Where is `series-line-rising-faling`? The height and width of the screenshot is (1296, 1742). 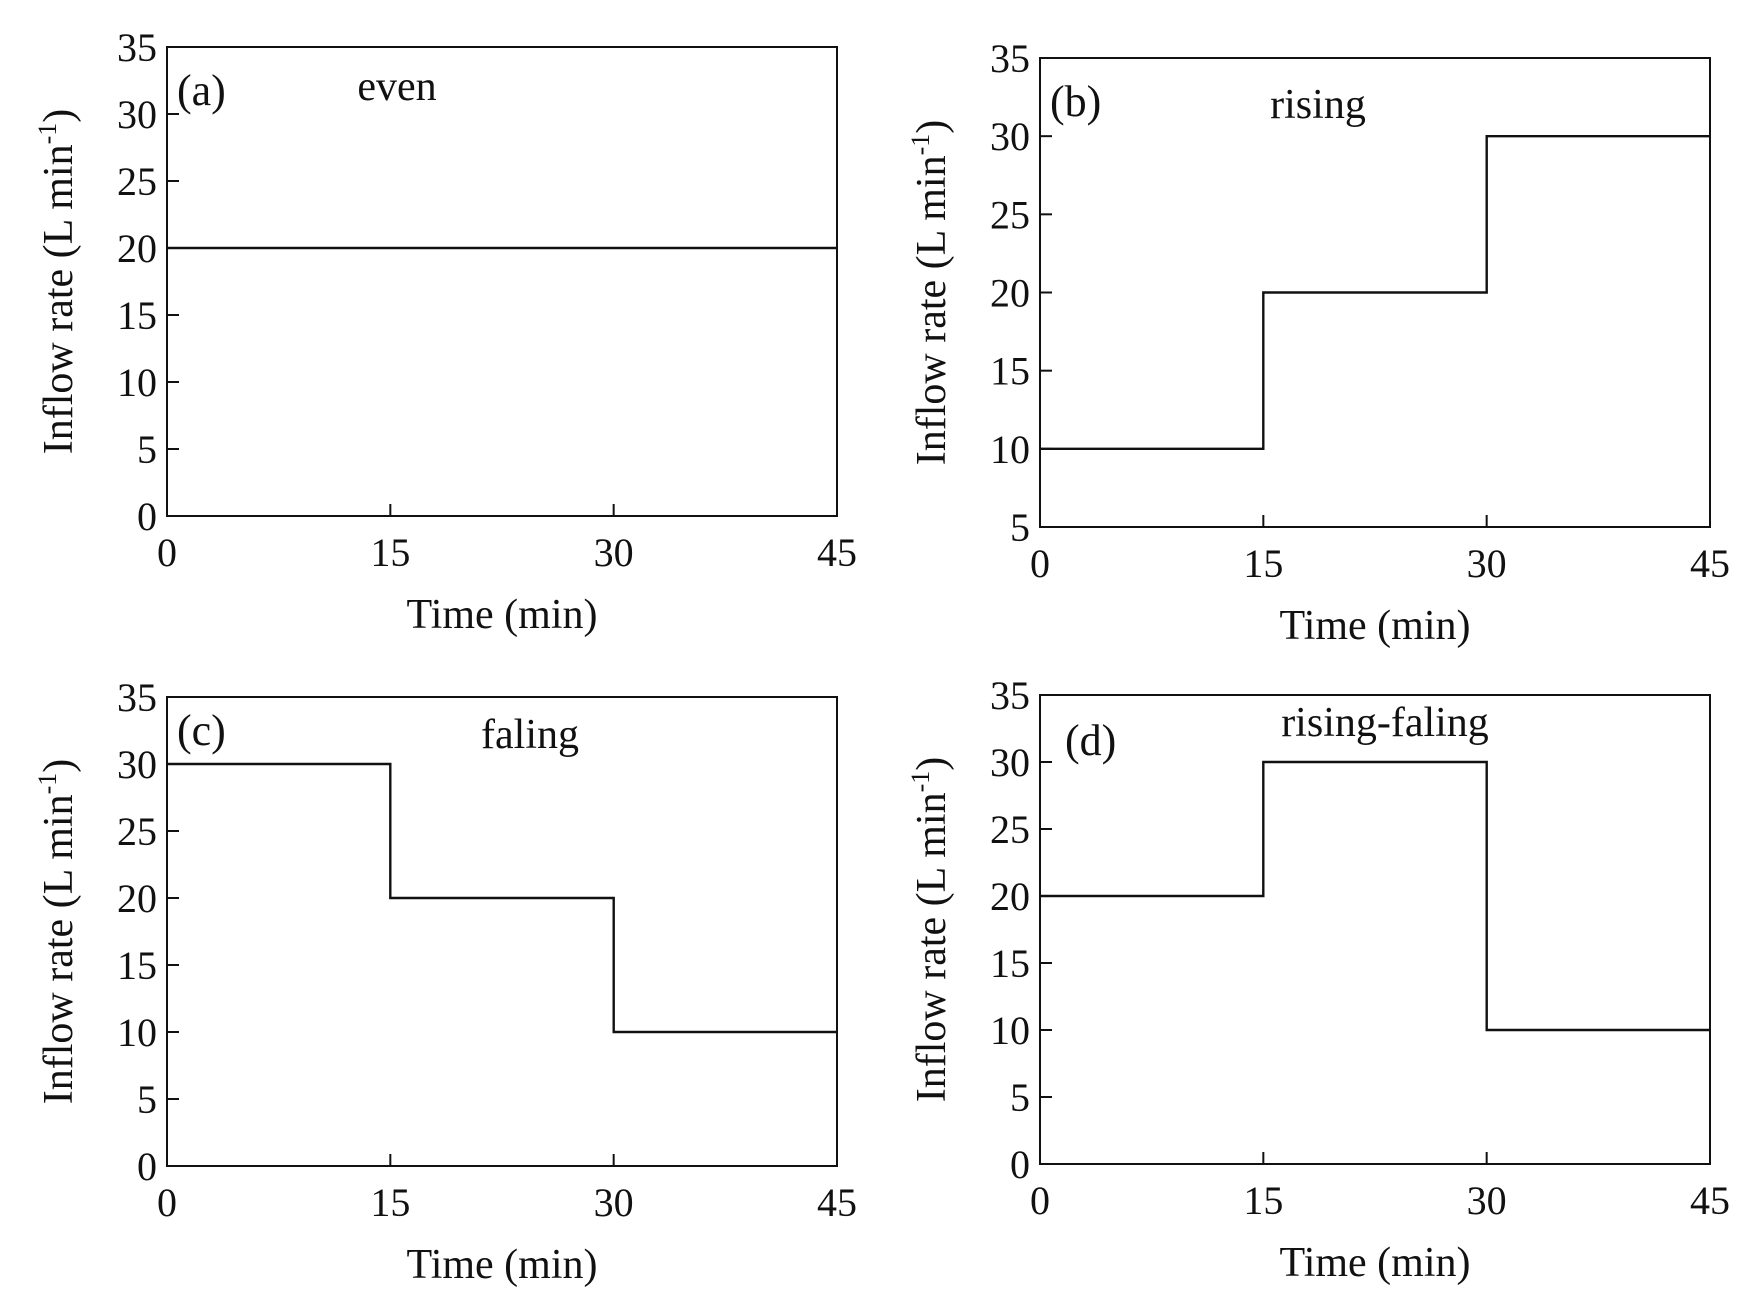
series-line-rising-faling is located at coordinates (1375, 896).